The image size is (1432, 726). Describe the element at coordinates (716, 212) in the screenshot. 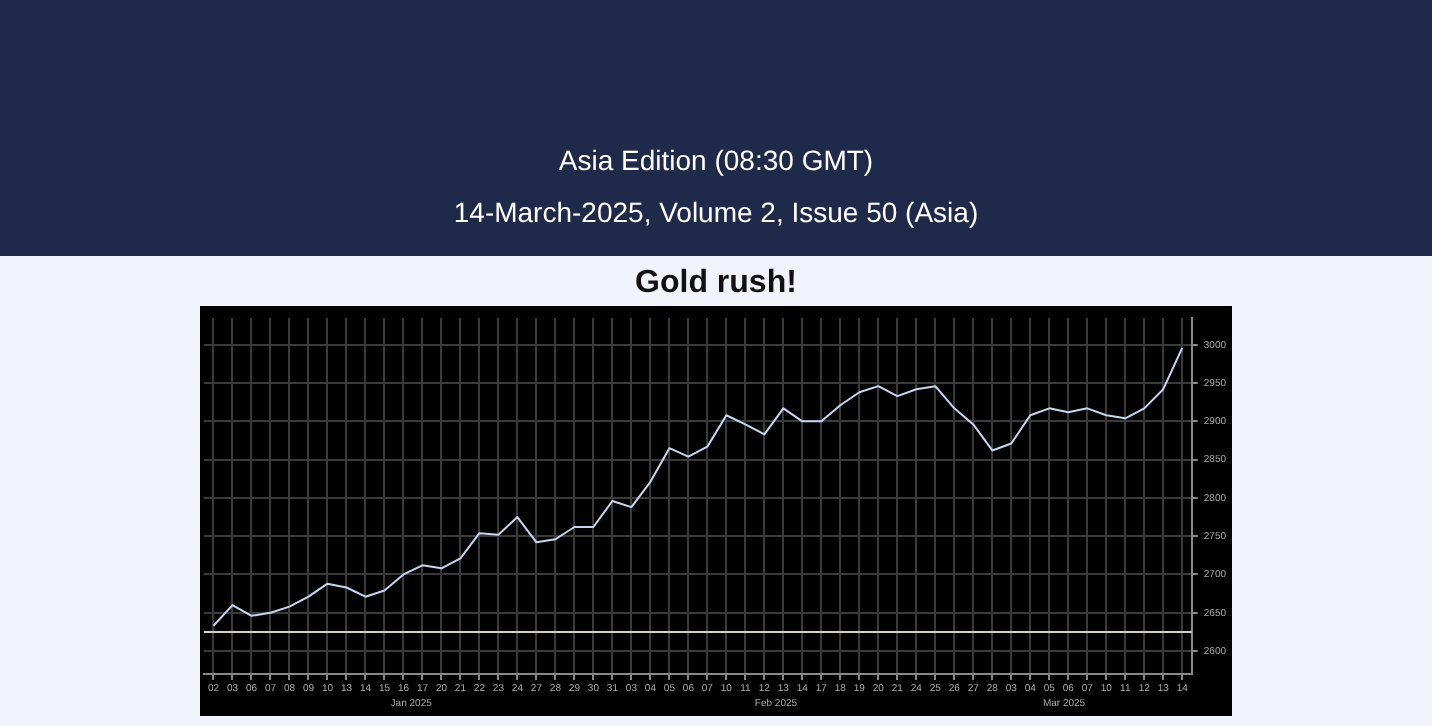

I see `text: 14-March-2025, Volume 2, Issue 50 (Asia)` at that location.